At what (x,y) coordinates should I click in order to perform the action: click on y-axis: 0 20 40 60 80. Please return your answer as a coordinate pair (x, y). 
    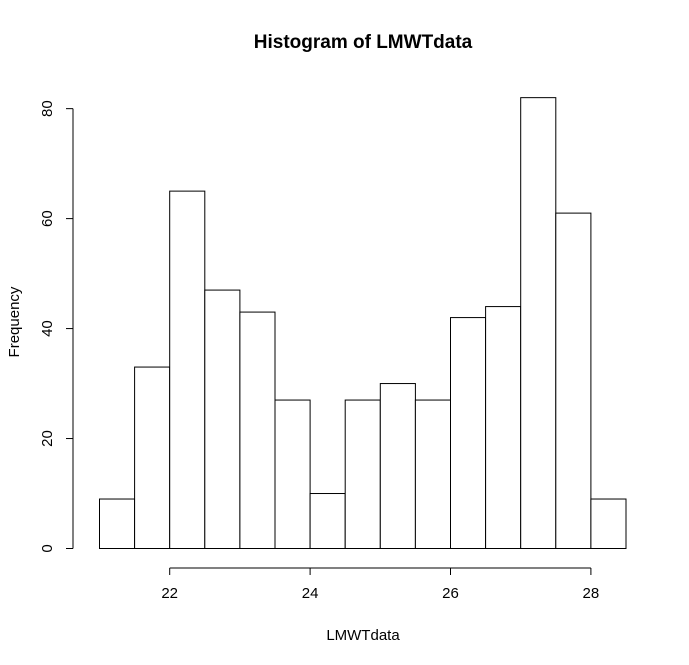
    Looking at the image, I should click on (56, 326).